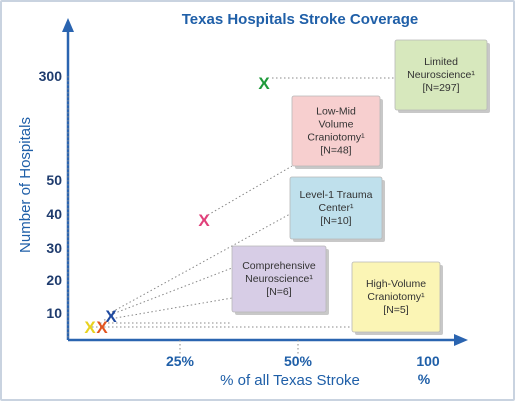  I want to click on y-tick-label: 300, so click(51, 76).